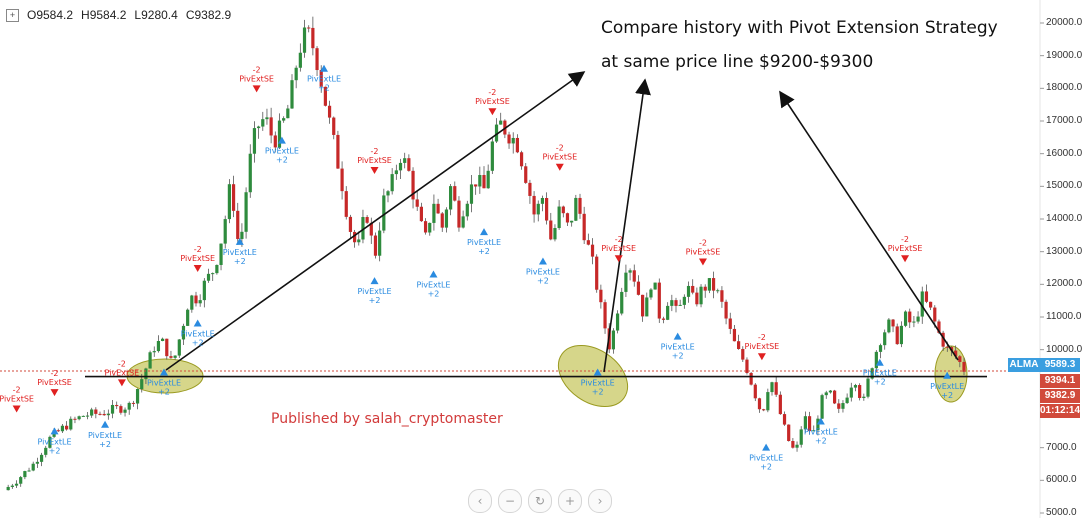 The height and width of the screenshot is (518, 1086). Describe the element at coordinates (104, 15) in the screenshot. I see `ohlc-high: H9584.2` at that location.